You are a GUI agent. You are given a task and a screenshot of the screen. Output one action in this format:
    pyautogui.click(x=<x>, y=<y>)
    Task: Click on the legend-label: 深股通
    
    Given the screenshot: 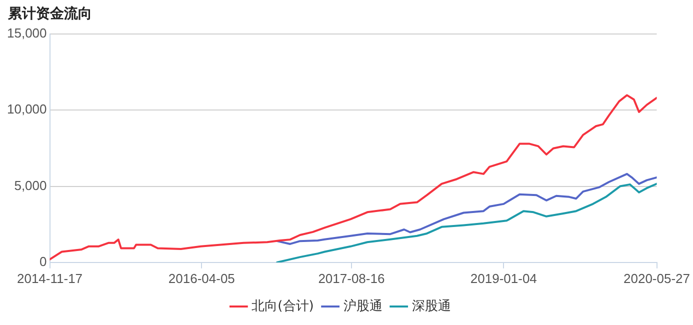 What is the action you would take?
    pyautogui.click(x=431, y=306)
    